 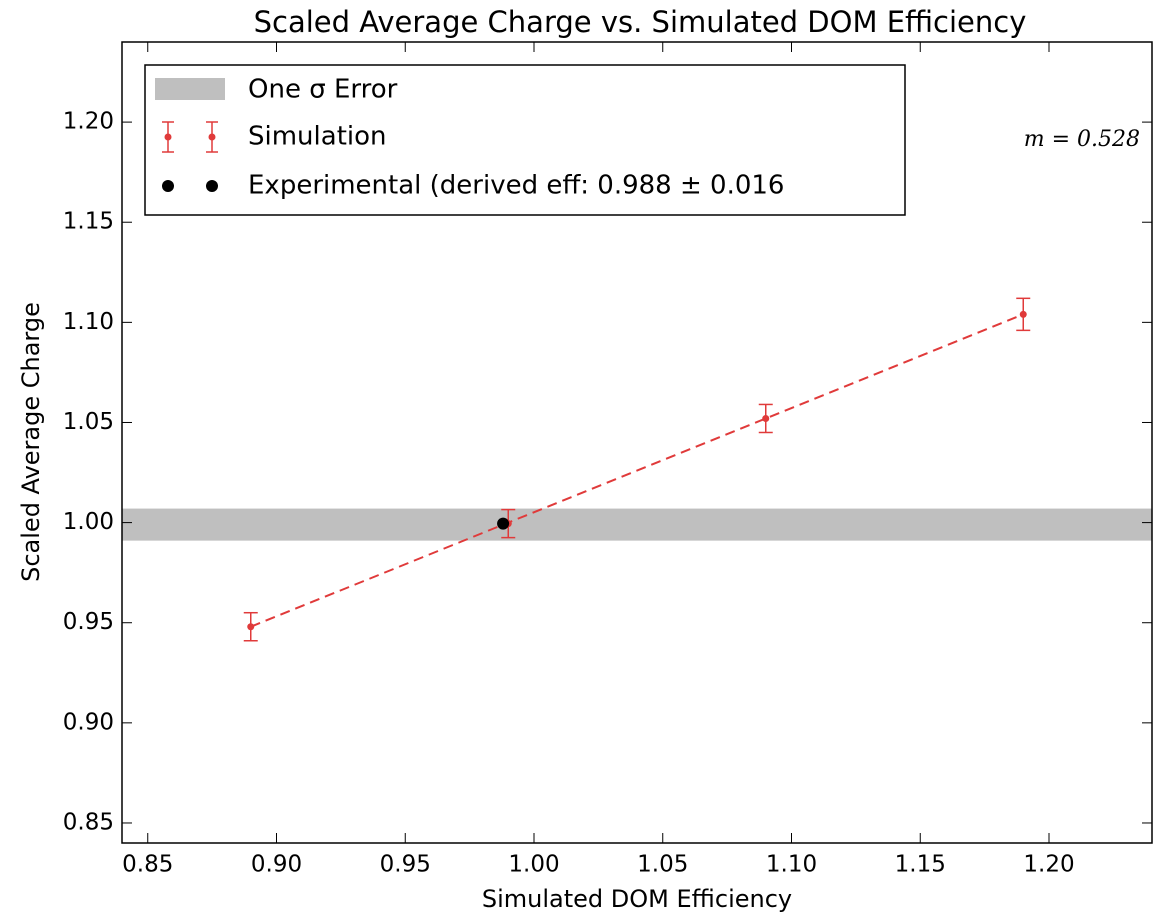 I want to click on legend-swatch, so click(x=190, y=89).